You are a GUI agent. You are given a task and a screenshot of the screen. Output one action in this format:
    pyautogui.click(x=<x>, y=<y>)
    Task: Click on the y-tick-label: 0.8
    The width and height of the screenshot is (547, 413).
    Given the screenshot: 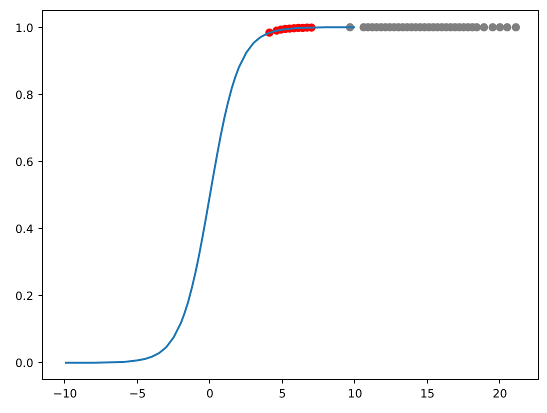 What is the action you would take?
    pyautogui.click(x=24, y=95)
    